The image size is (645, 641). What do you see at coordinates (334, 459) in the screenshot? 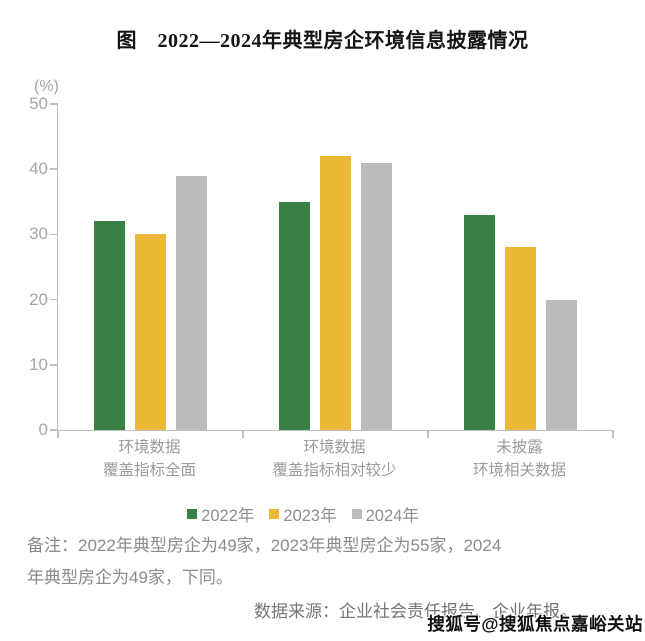
I see `category-label-2: 环境数据 覆盖指标相对较少` at bounding box center [334, 459].